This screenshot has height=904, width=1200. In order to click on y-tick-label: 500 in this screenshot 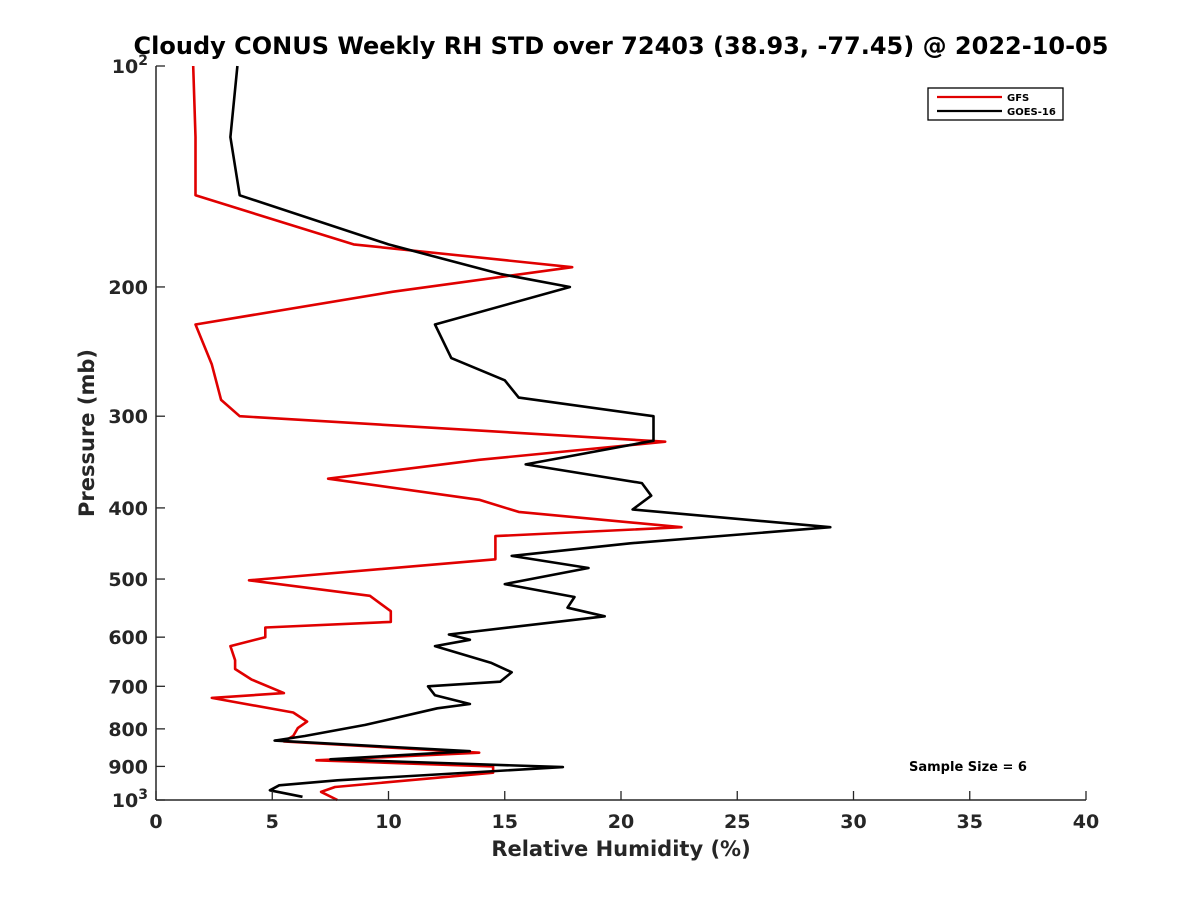, I will do `click(128, 580)`.